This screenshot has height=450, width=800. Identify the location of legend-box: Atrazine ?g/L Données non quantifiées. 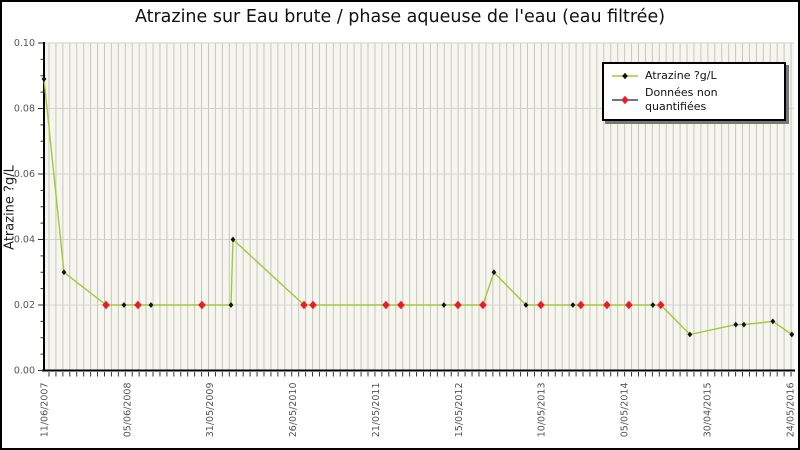
(694, 91).